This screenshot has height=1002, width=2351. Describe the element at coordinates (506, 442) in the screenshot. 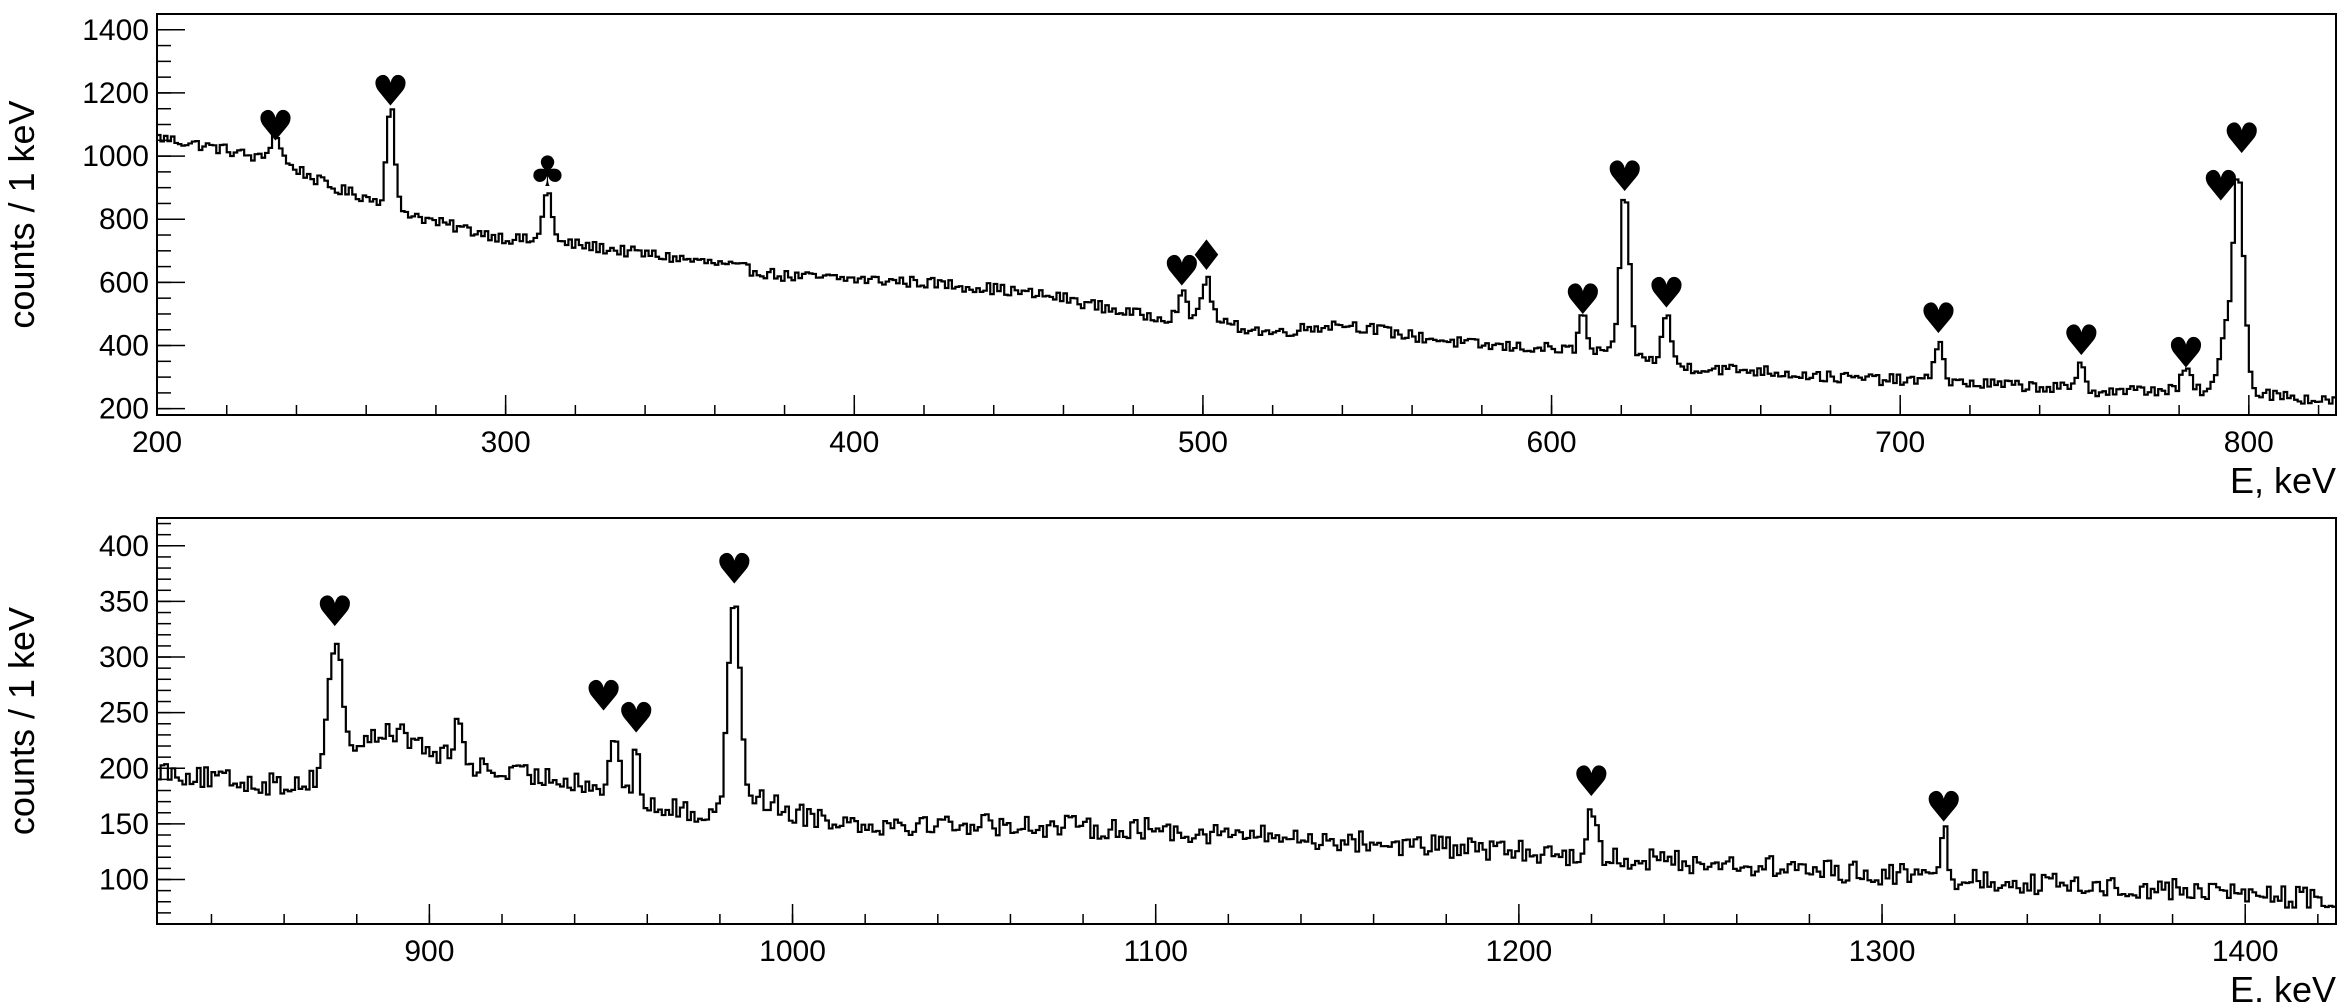

I see `x-tick-label: 300` at that location.